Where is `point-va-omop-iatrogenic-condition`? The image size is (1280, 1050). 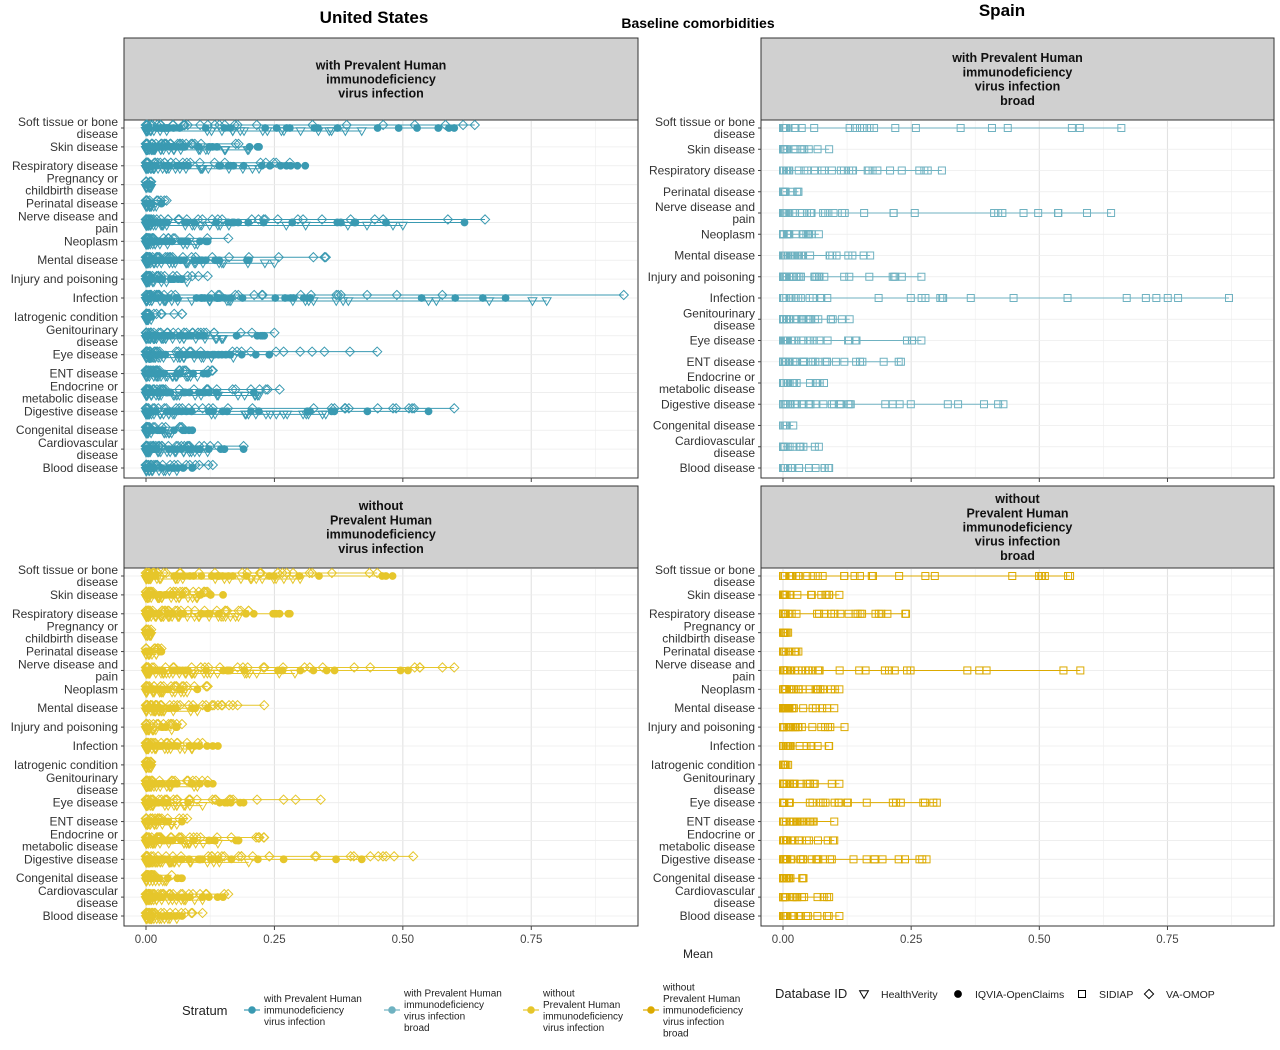
point-va-omop-iatrogenic-condition is located at coordinates (149, 314).